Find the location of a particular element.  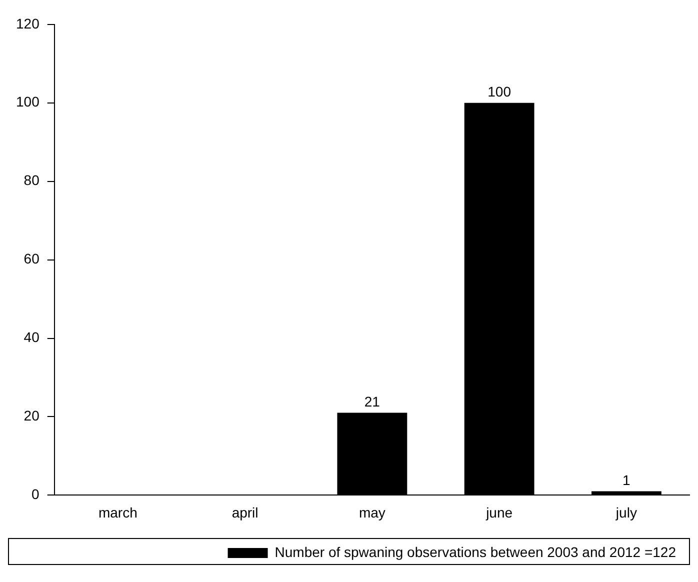

x-tick-label: april is located at coordinates (245, 512).